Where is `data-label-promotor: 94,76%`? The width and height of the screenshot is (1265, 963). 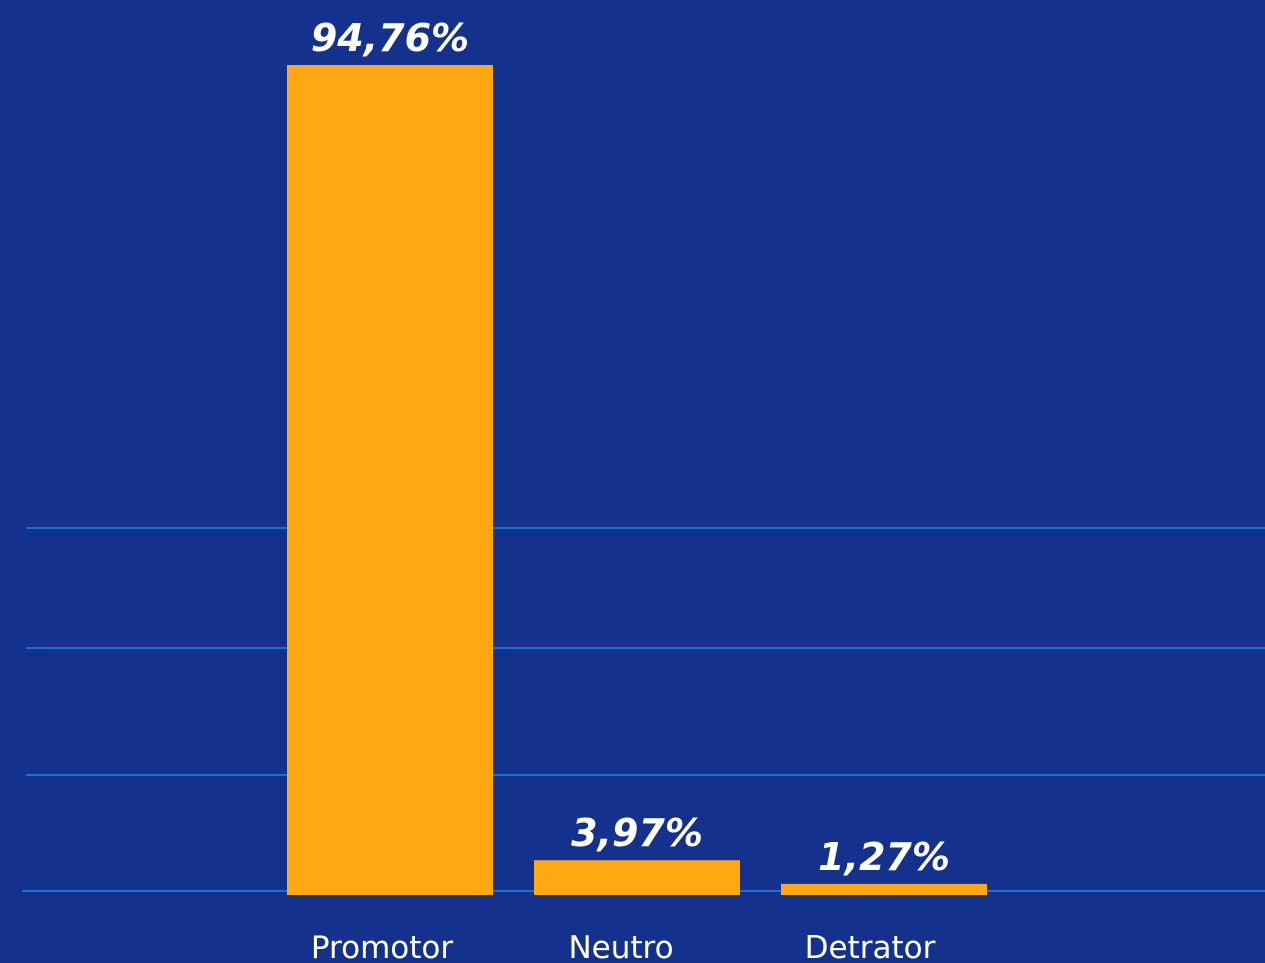 data-label-promotor: 94,76% is located at coordinates (390, 38).